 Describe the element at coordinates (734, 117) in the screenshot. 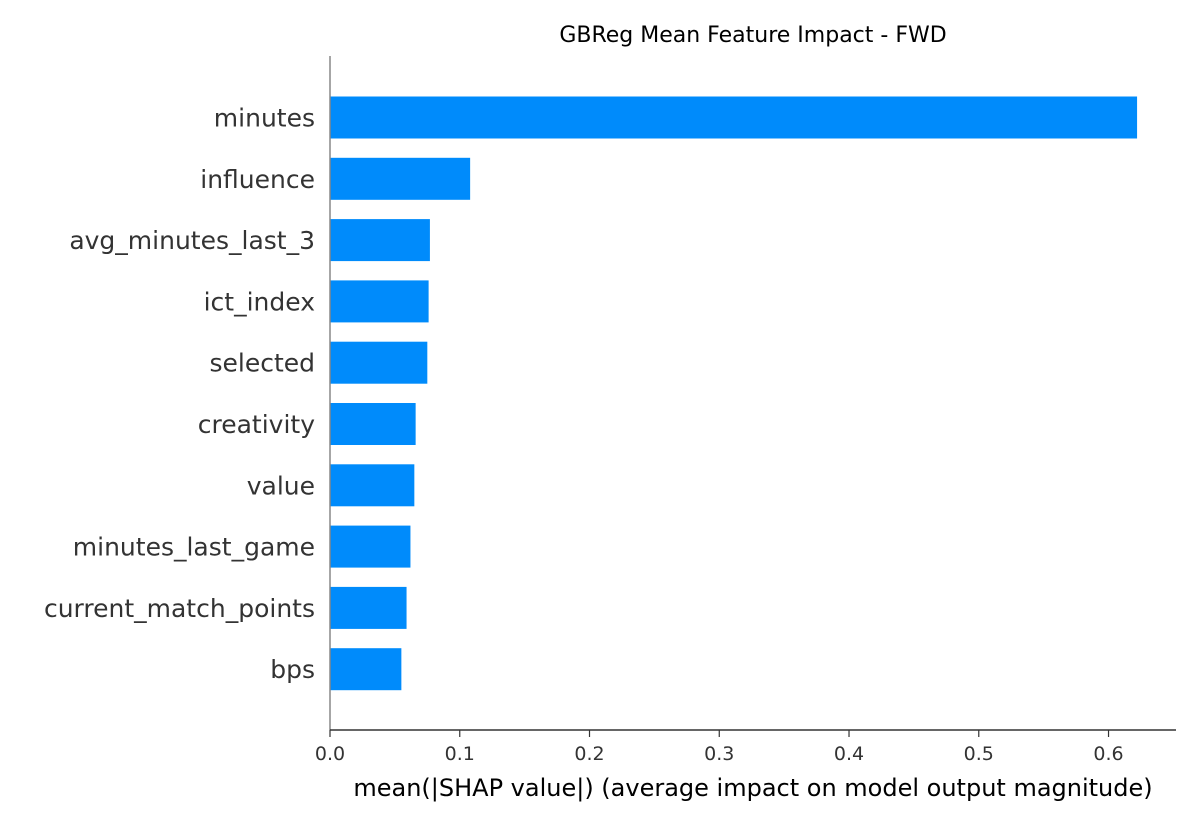

I see `bar-minutes` at that location.